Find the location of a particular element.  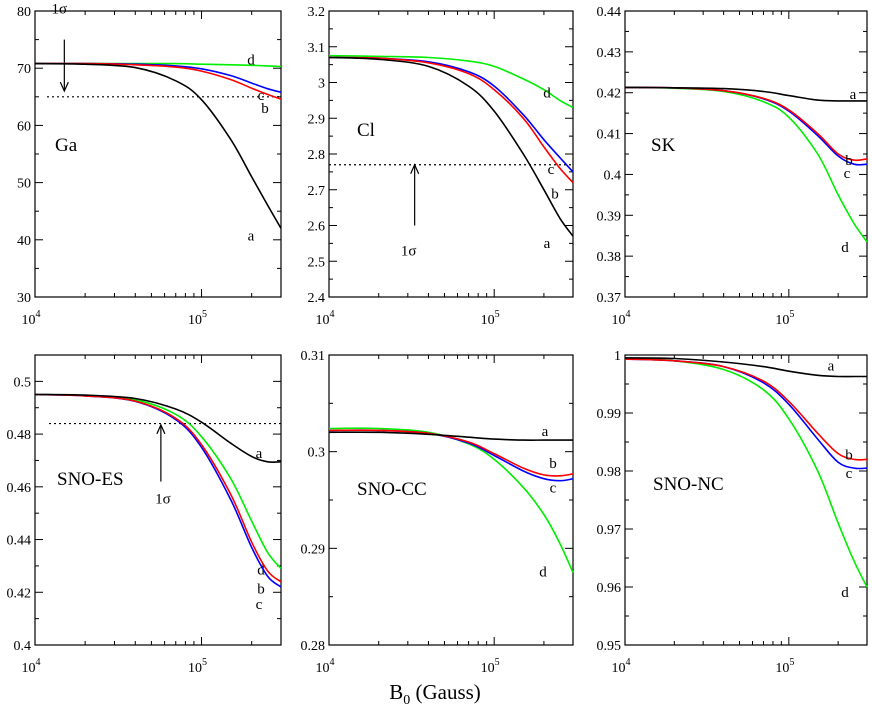

y-tick-label: 2.9 is located at coordinates (317, 119).